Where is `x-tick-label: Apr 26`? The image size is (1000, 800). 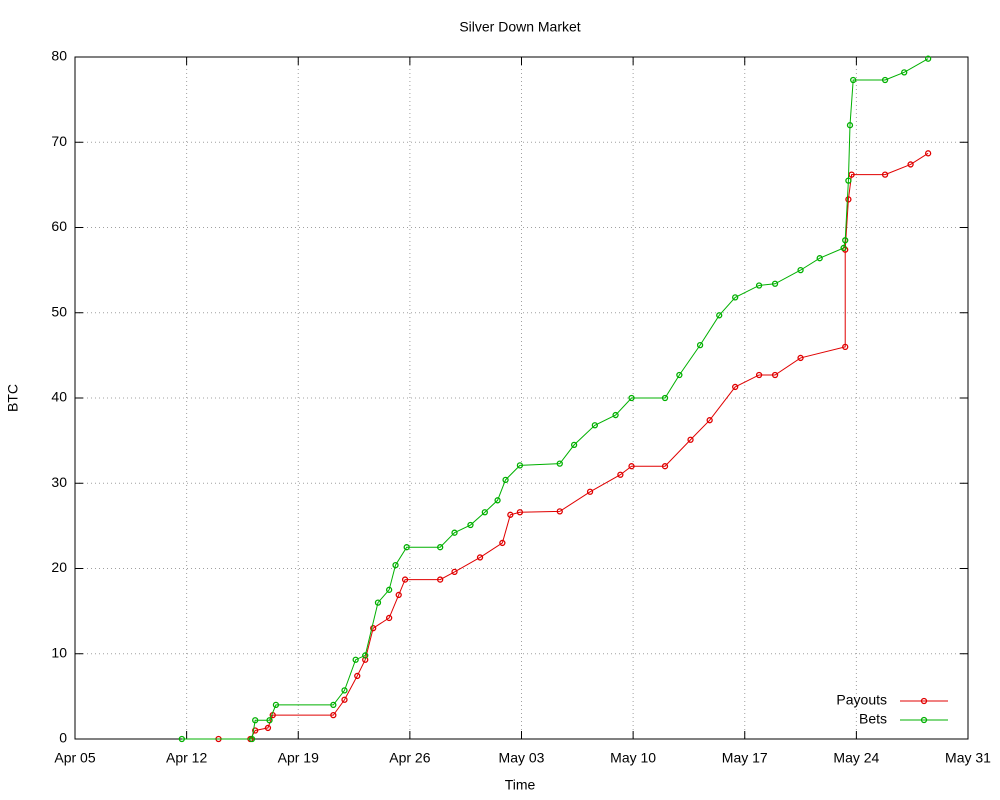
x-tick-label: Apr 26 is located at coordinates (409, 758).